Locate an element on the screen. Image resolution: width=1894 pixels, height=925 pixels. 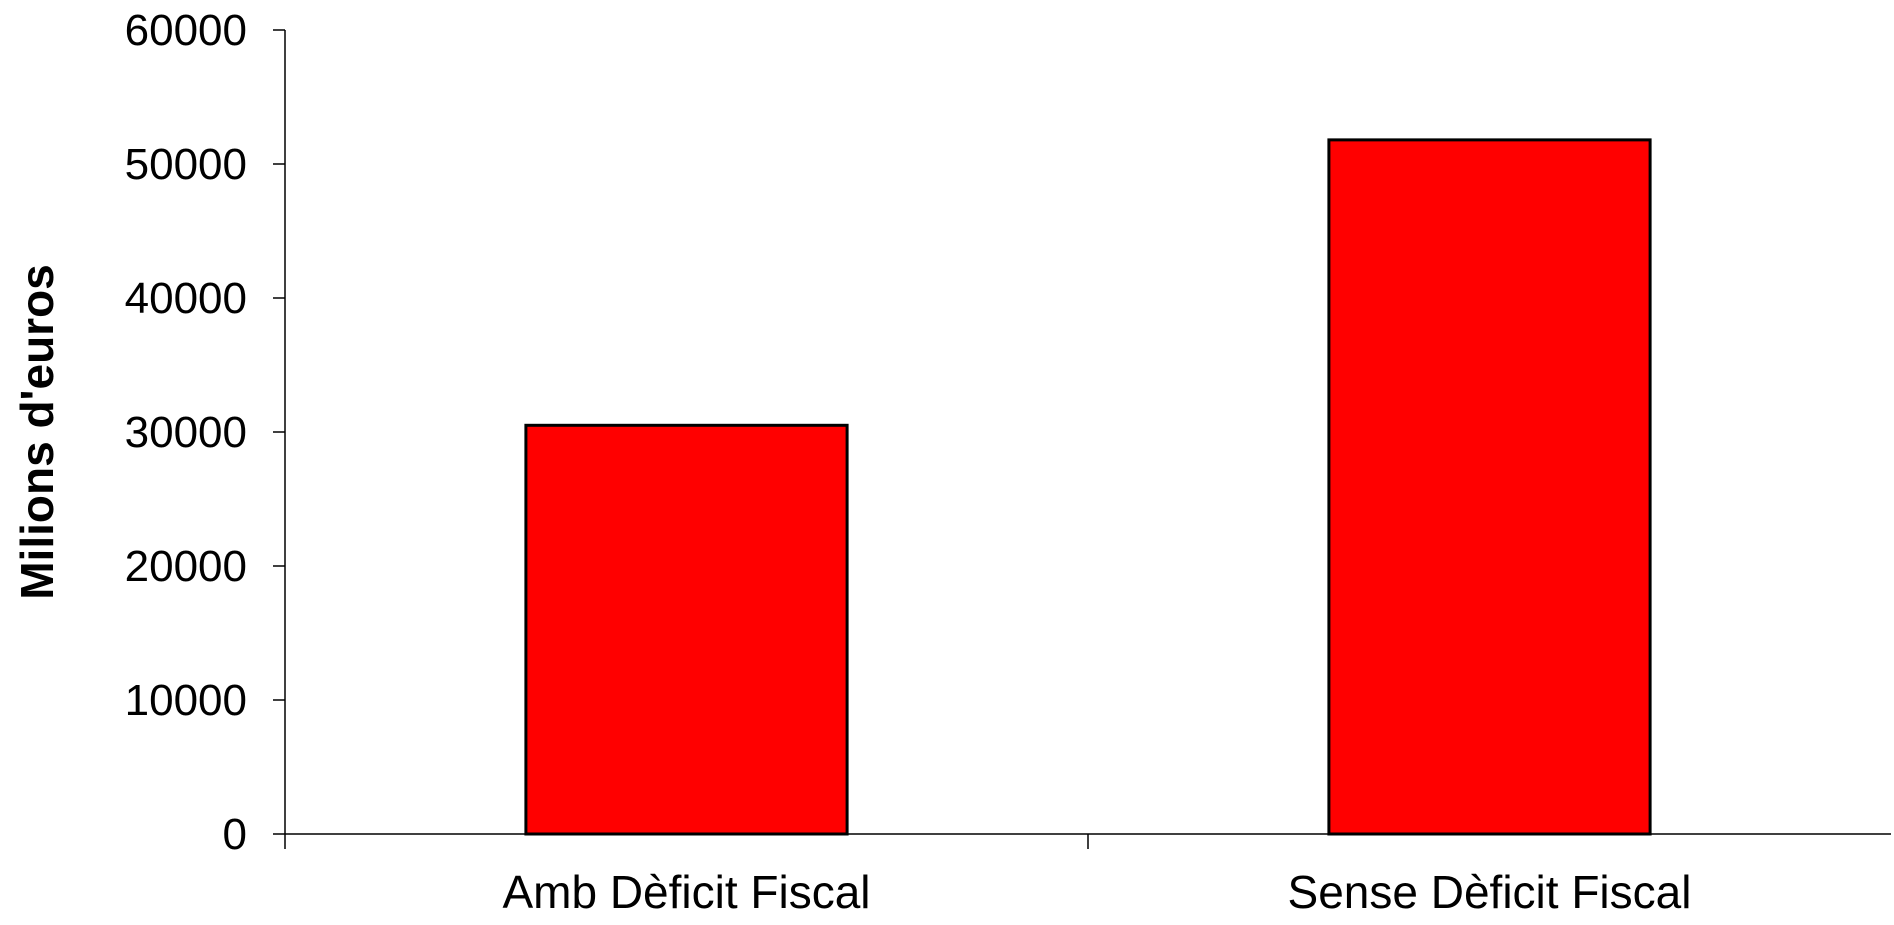
y-tick-label: 0 is located at coordinates (235, 834).